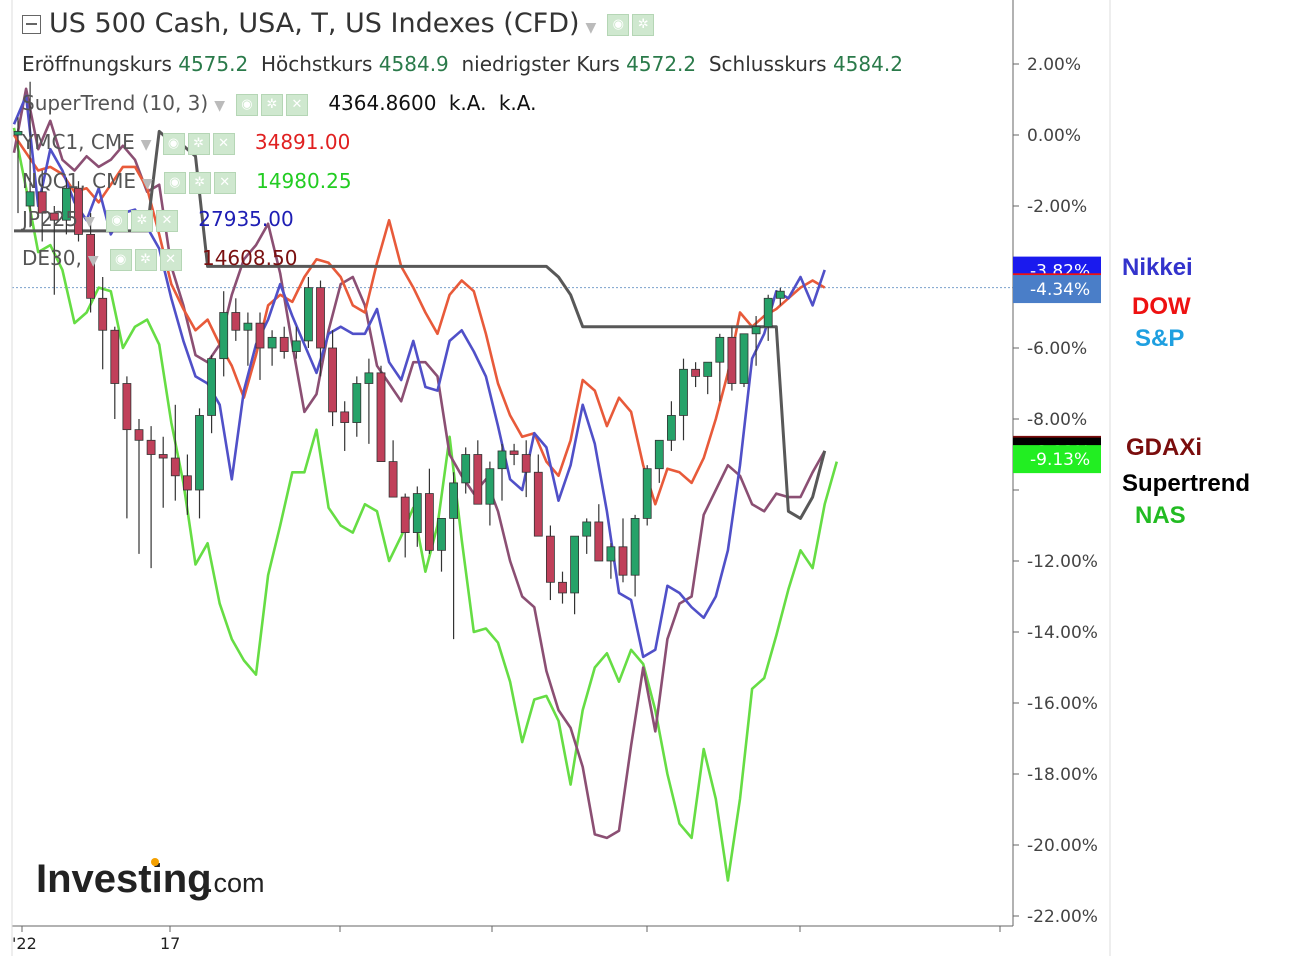  What do you see at coordinates (1160, 515) in the screenshot?
I see `side-label-nas: NAS` at bounding box center [1160, 515].